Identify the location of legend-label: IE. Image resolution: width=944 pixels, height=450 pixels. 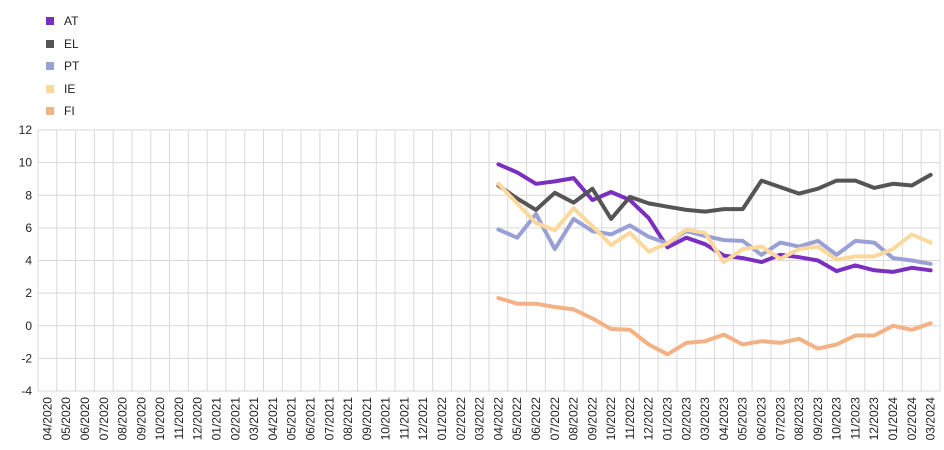
(70, 88).